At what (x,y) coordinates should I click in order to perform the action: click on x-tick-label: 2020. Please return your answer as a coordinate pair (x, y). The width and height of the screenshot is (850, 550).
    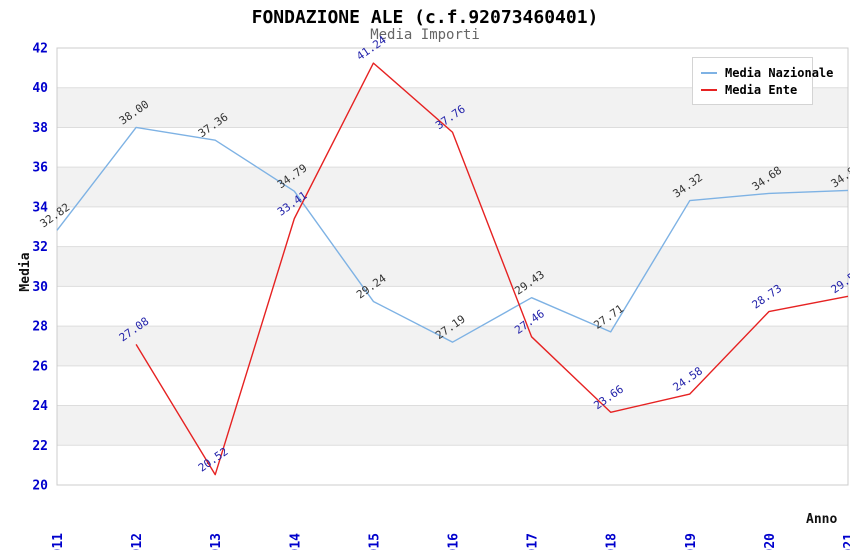
    Looking at the image, I should click on (770, 541).